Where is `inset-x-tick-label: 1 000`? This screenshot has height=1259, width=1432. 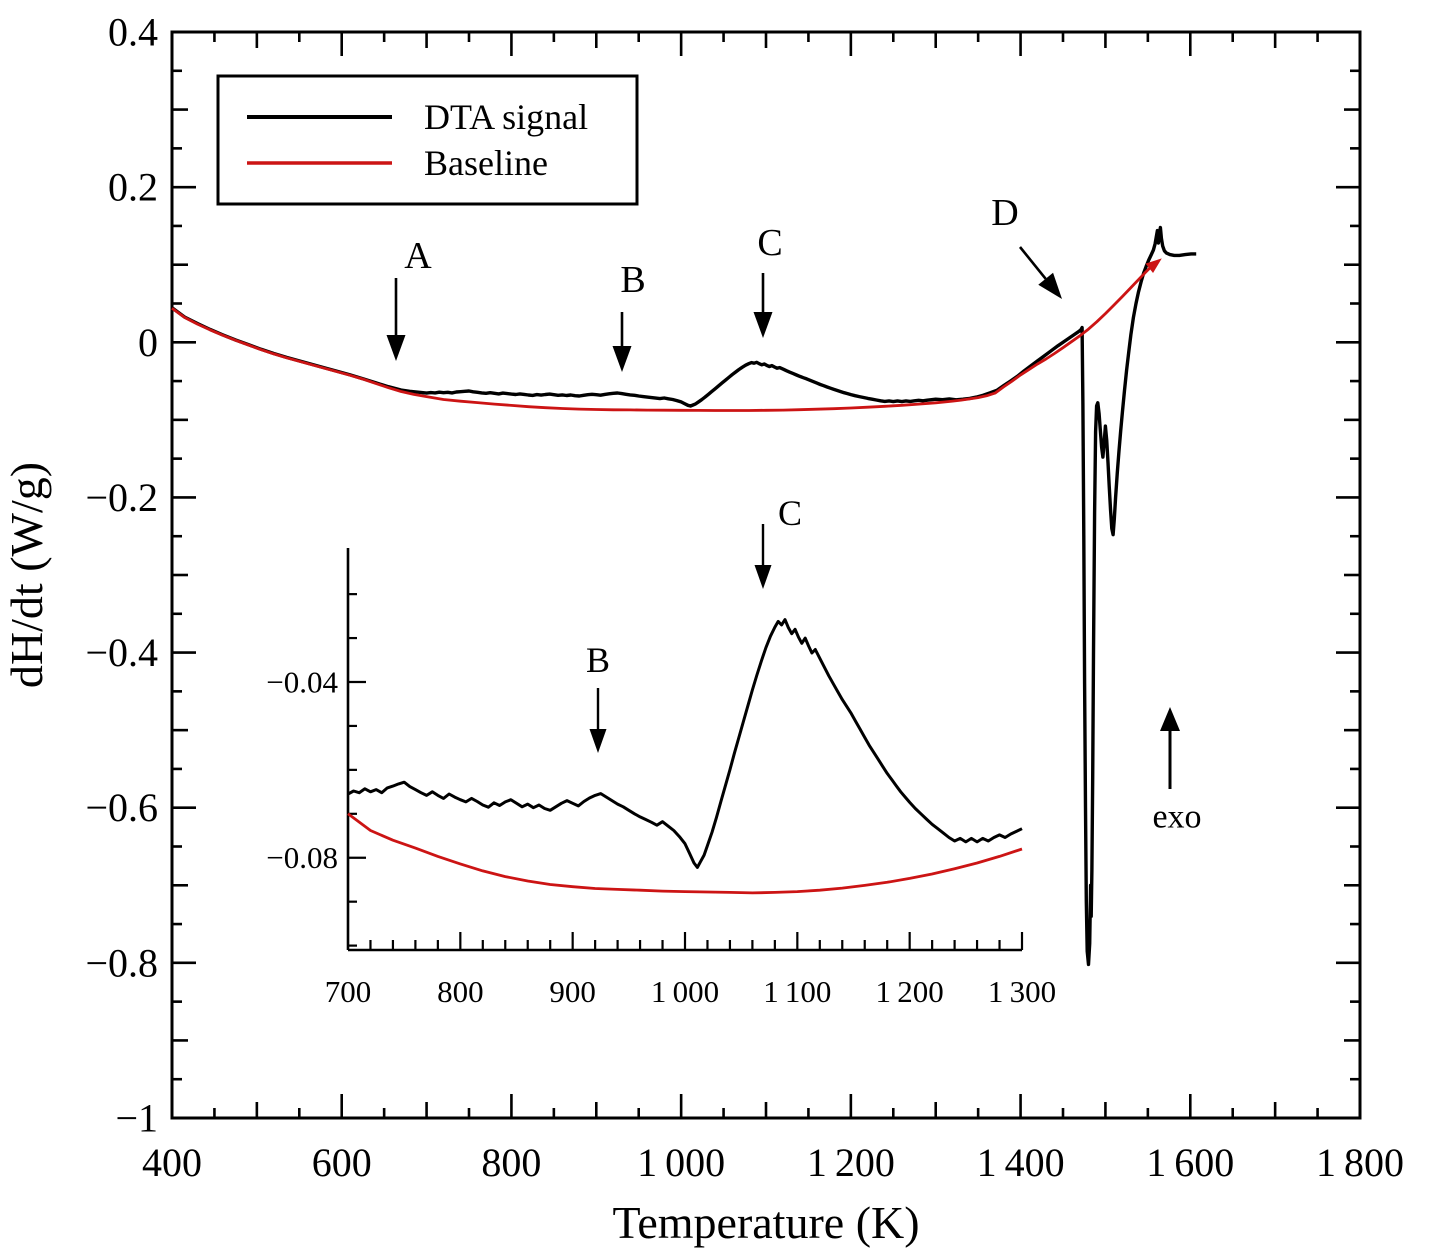 inset-x-tick-label: 1 000 is located at coordinates (685, 991).